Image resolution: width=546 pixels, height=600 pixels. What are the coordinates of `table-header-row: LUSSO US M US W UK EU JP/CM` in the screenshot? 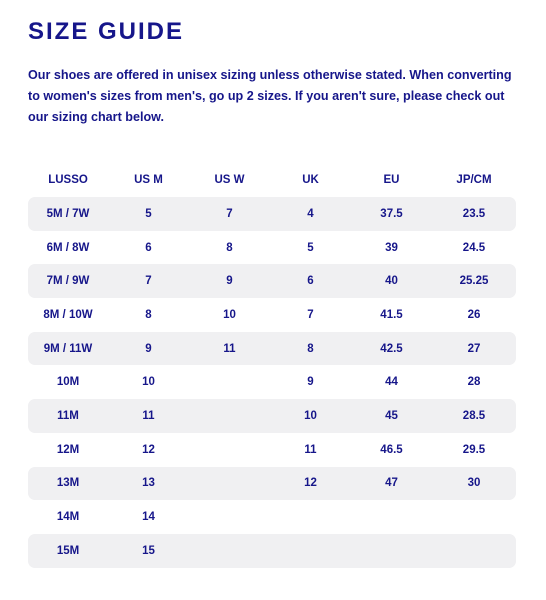 It's located at (272, 180).